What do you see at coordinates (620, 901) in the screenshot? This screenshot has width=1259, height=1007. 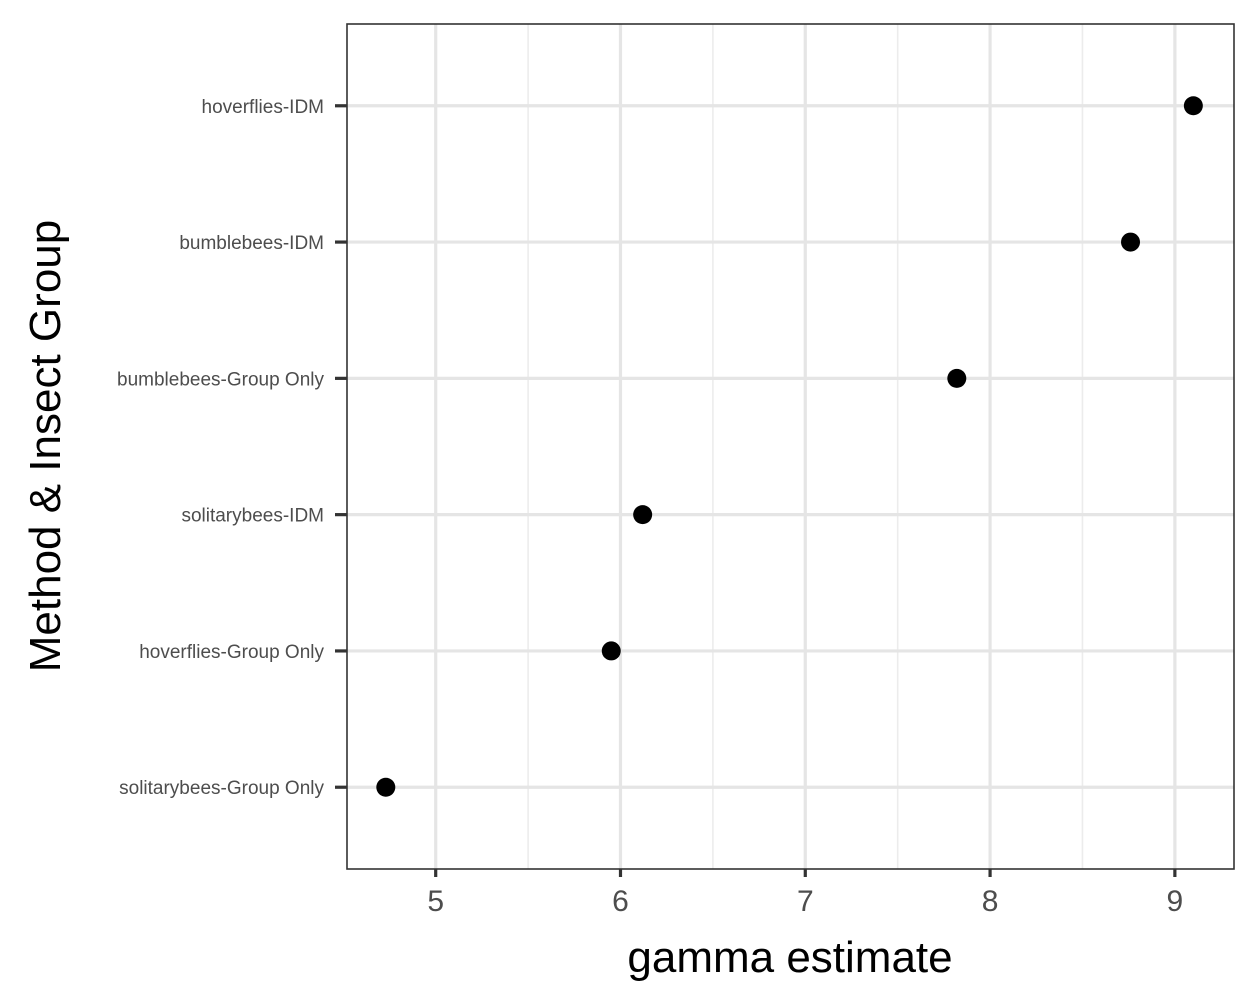 I see `x-tick-label: 6` at bounding box center [620, 901].